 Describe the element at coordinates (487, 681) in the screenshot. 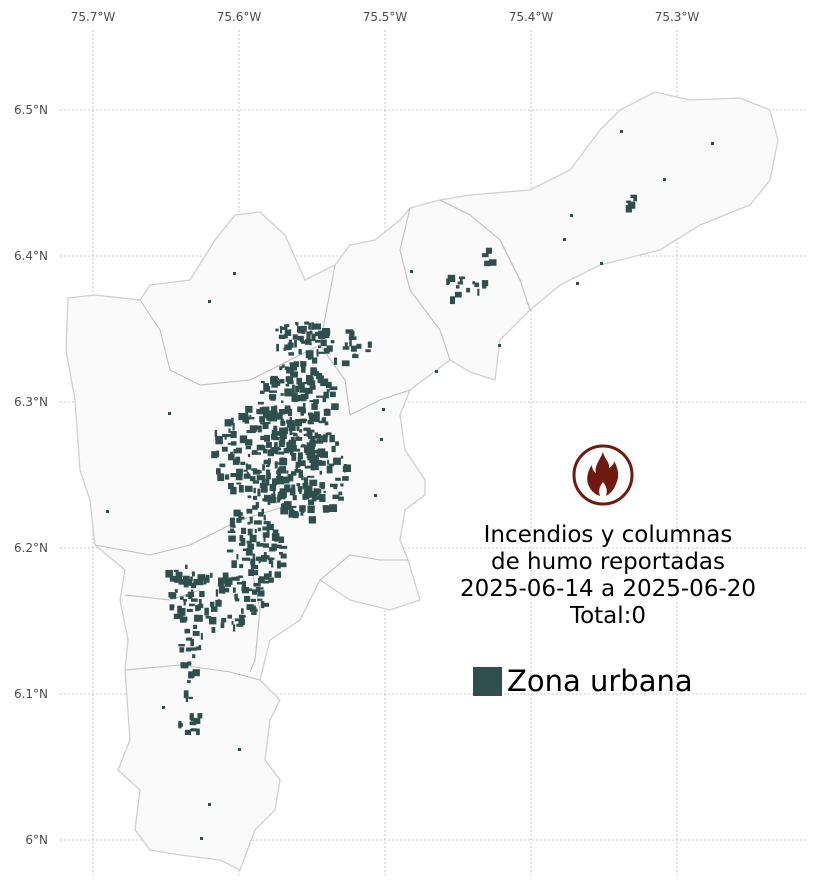

I see `legend-swatch-urban` at that location.